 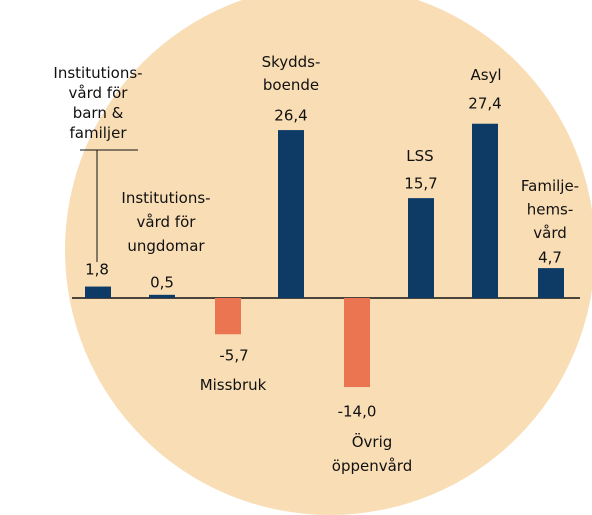 What do you see at coordinates (97, 270) in the screenshot?
I see `value-label: 1,8` at bounding box center [97, 270].